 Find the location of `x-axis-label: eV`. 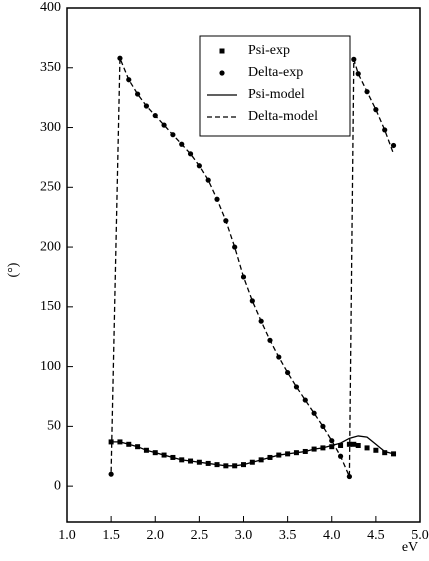

x-axis-label: eV is located at coordinates (410, 547).